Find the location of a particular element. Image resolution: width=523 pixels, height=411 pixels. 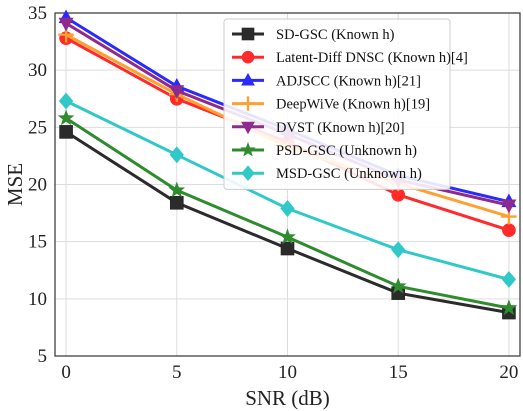

legend-entry: DeepWiVe (Known h)[19] is located at coordinates (331, 104).